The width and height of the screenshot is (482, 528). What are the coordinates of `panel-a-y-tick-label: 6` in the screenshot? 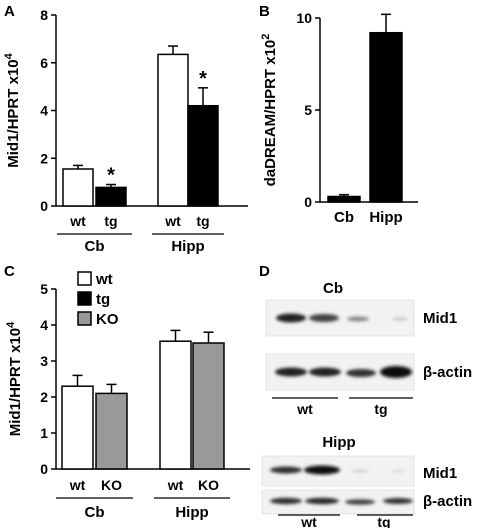 It's located at (44, 63).